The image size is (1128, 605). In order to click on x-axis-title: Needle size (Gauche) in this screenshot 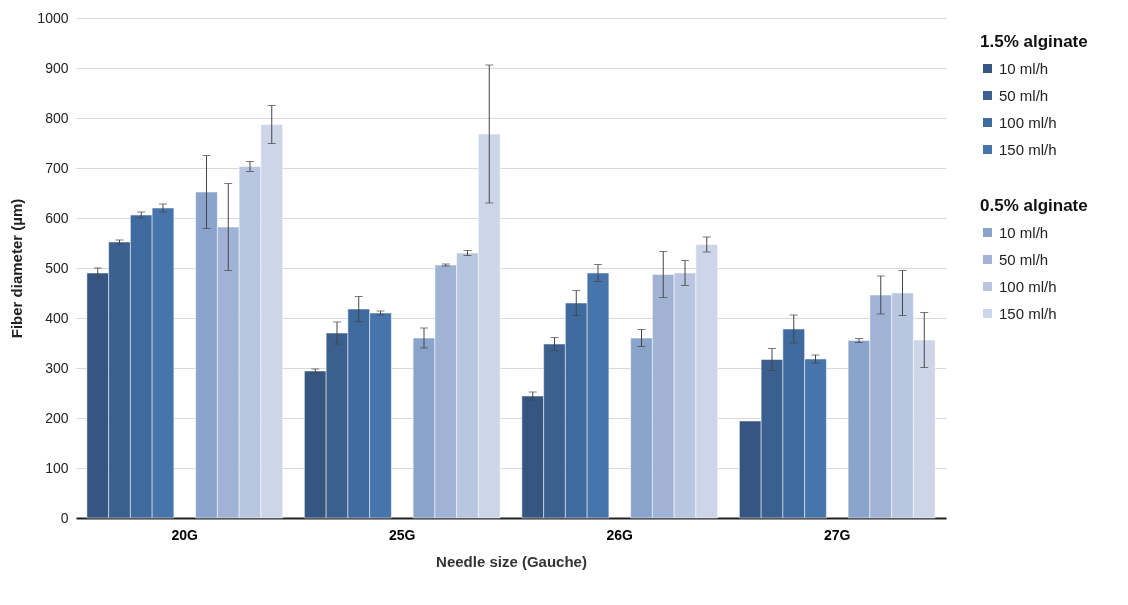, I will do `click(511, 561)`.